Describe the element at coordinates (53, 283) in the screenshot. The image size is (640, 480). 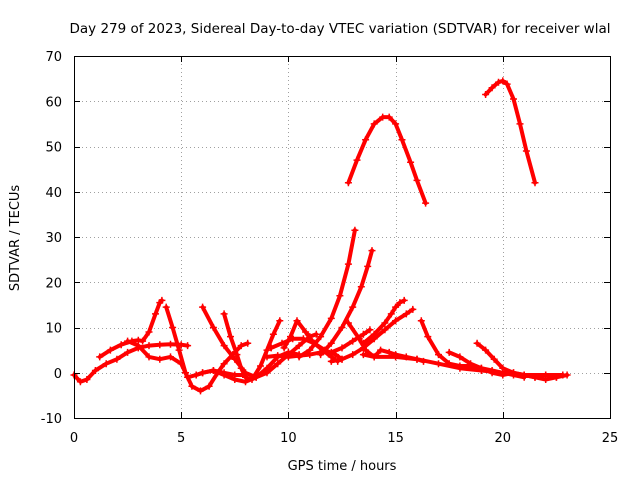
I see `y-tick-label: 20` at that location.